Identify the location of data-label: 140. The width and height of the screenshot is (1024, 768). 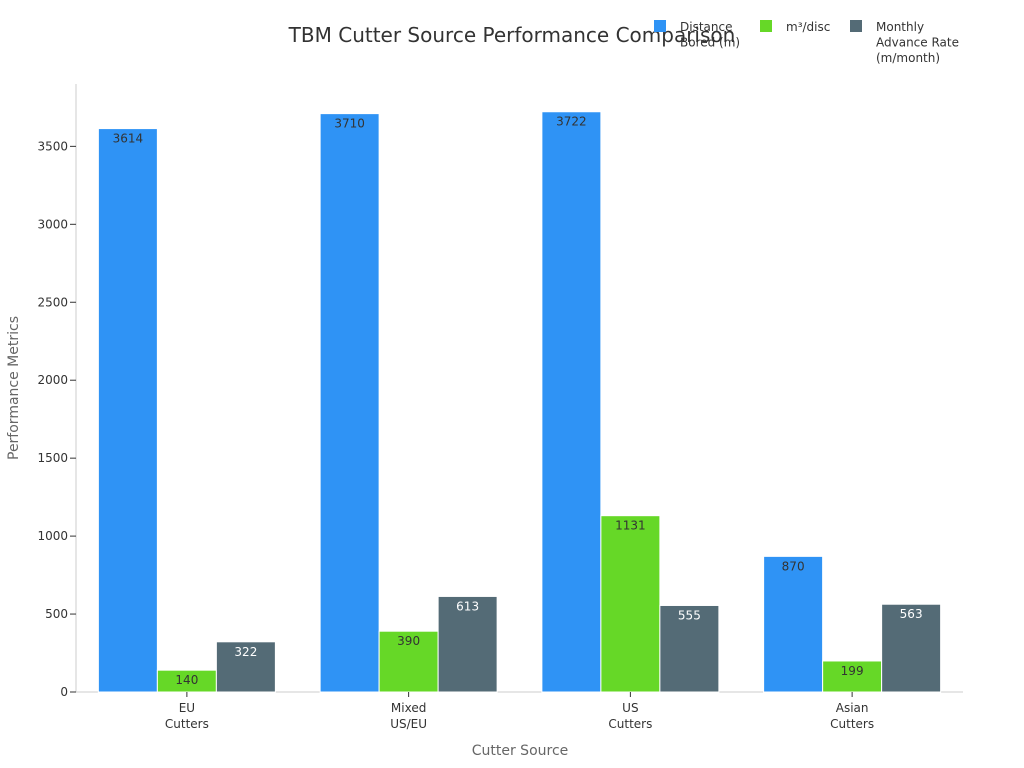
(186, 680).